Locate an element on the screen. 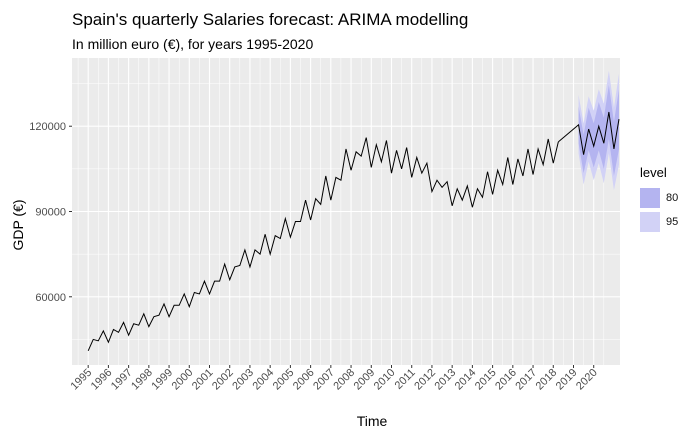  legend-entry-95: 95 is located at coordinates (659, 222).